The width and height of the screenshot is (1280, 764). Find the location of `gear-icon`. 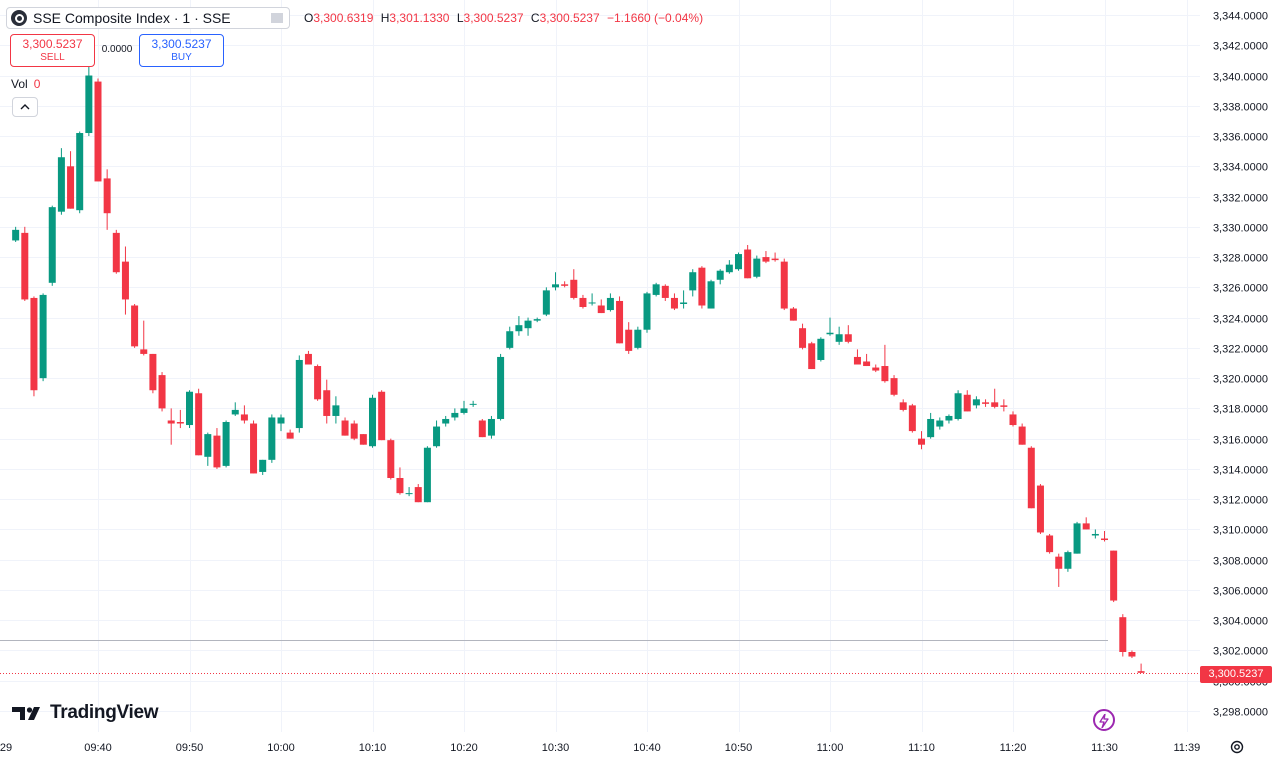

gear-icon is located at coordinates (1237, 747).